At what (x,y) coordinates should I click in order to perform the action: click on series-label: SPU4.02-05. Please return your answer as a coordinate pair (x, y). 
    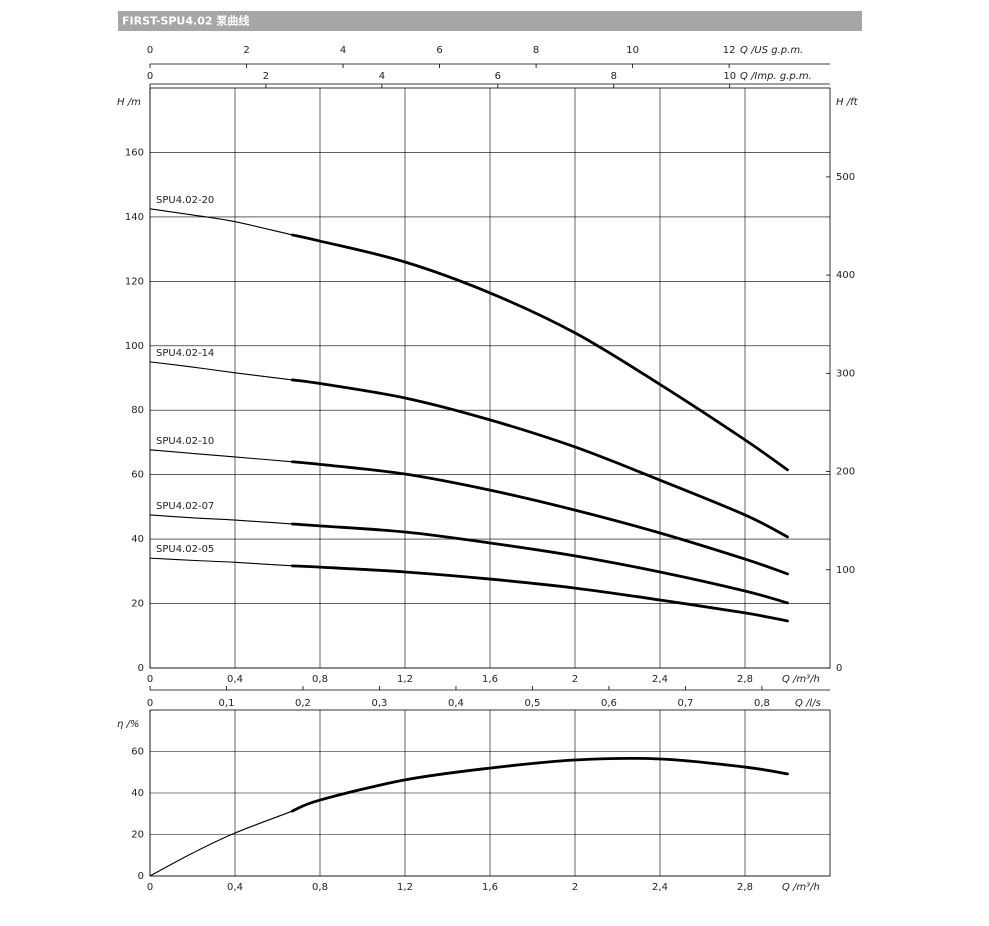
    Looking at the image, I should click on (185, 549).